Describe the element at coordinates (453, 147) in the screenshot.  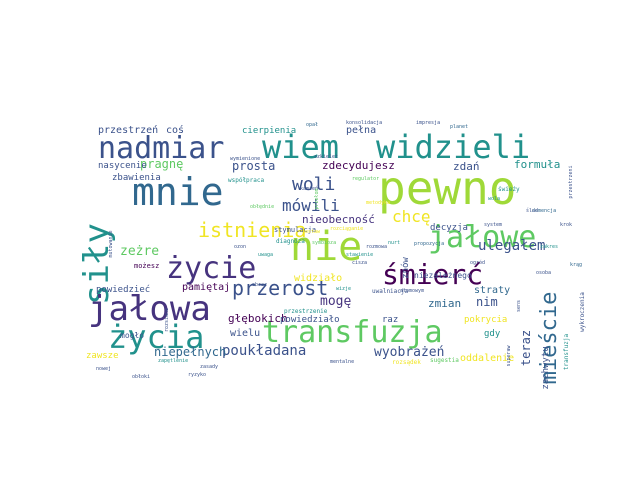
I see `cloud-word: widzieli` at that location.